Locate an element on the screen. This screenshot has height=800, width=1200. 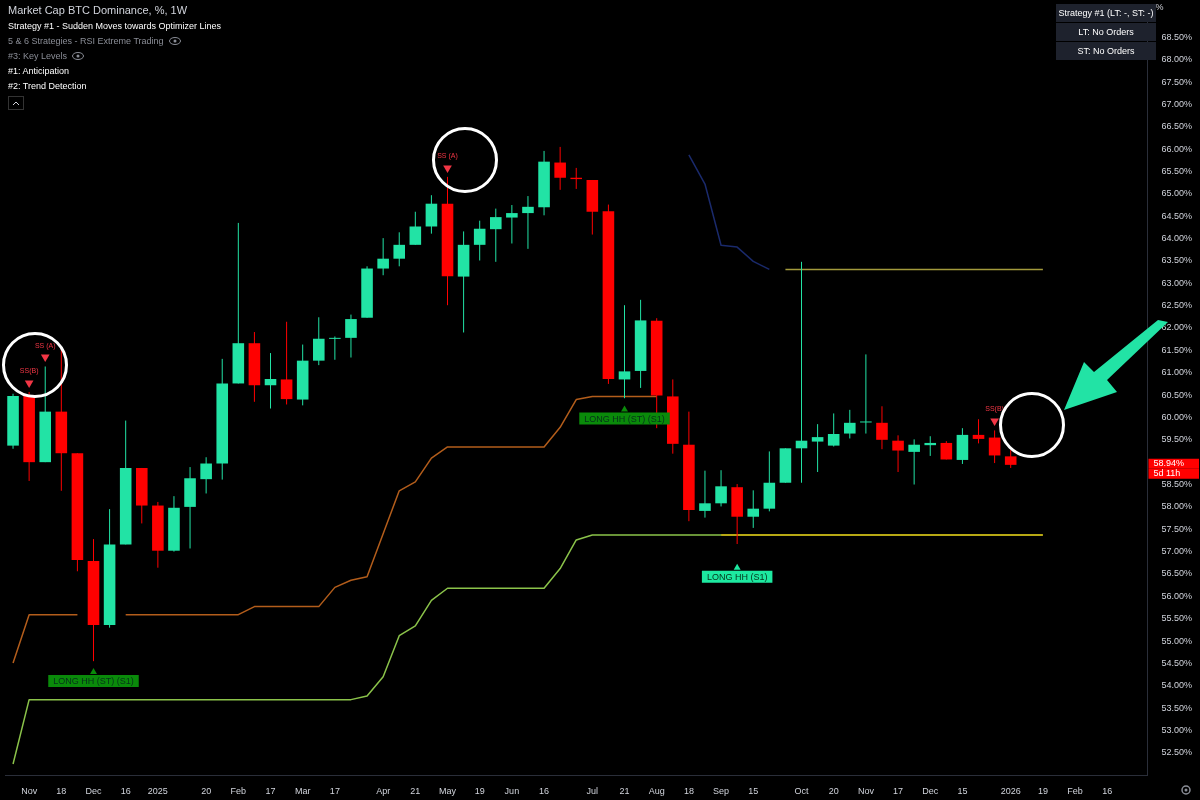
y-tick-label: 54.00% is located at coordinates (1177, 685).